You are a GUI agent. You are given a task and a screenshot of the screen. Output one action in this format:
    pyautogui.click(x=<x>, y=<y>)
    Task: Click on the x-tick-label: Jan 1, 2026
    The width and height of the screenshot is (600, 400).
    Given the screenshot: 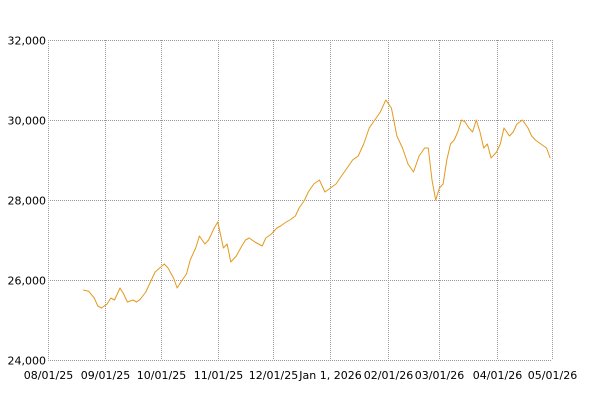 What is the action you would take?
    pyautogui.click(x=329, y=375)
    